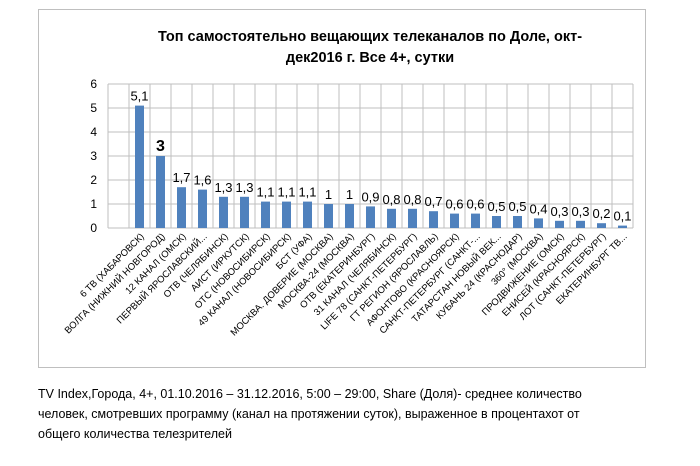 The image size is (700, 466). What do you see at coordinates (181, 177) in the screenshot?
I see `data-label: 1,7` at bounding box center [181, 177].